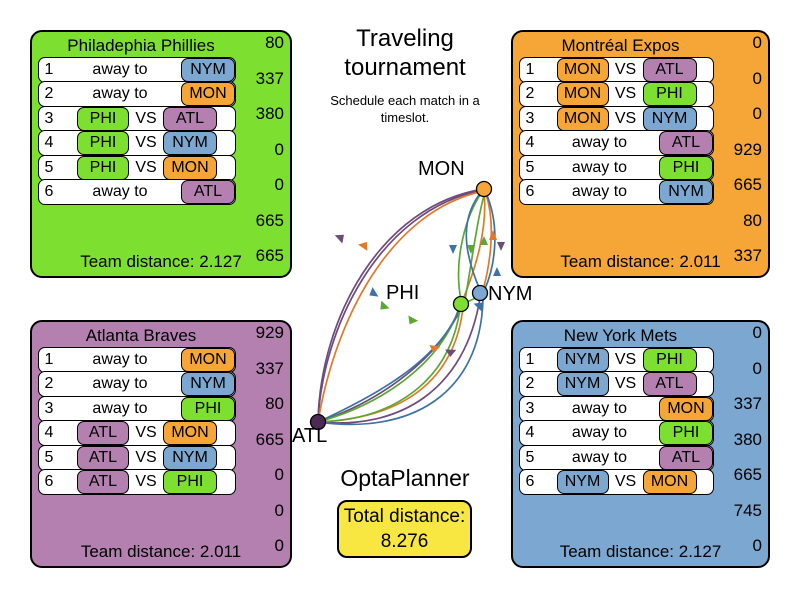 The image size is (800, 600). Describe the element at coordinates (616, 433) in the screenshot. I see `match-row: 4 away to PHI` at that location.